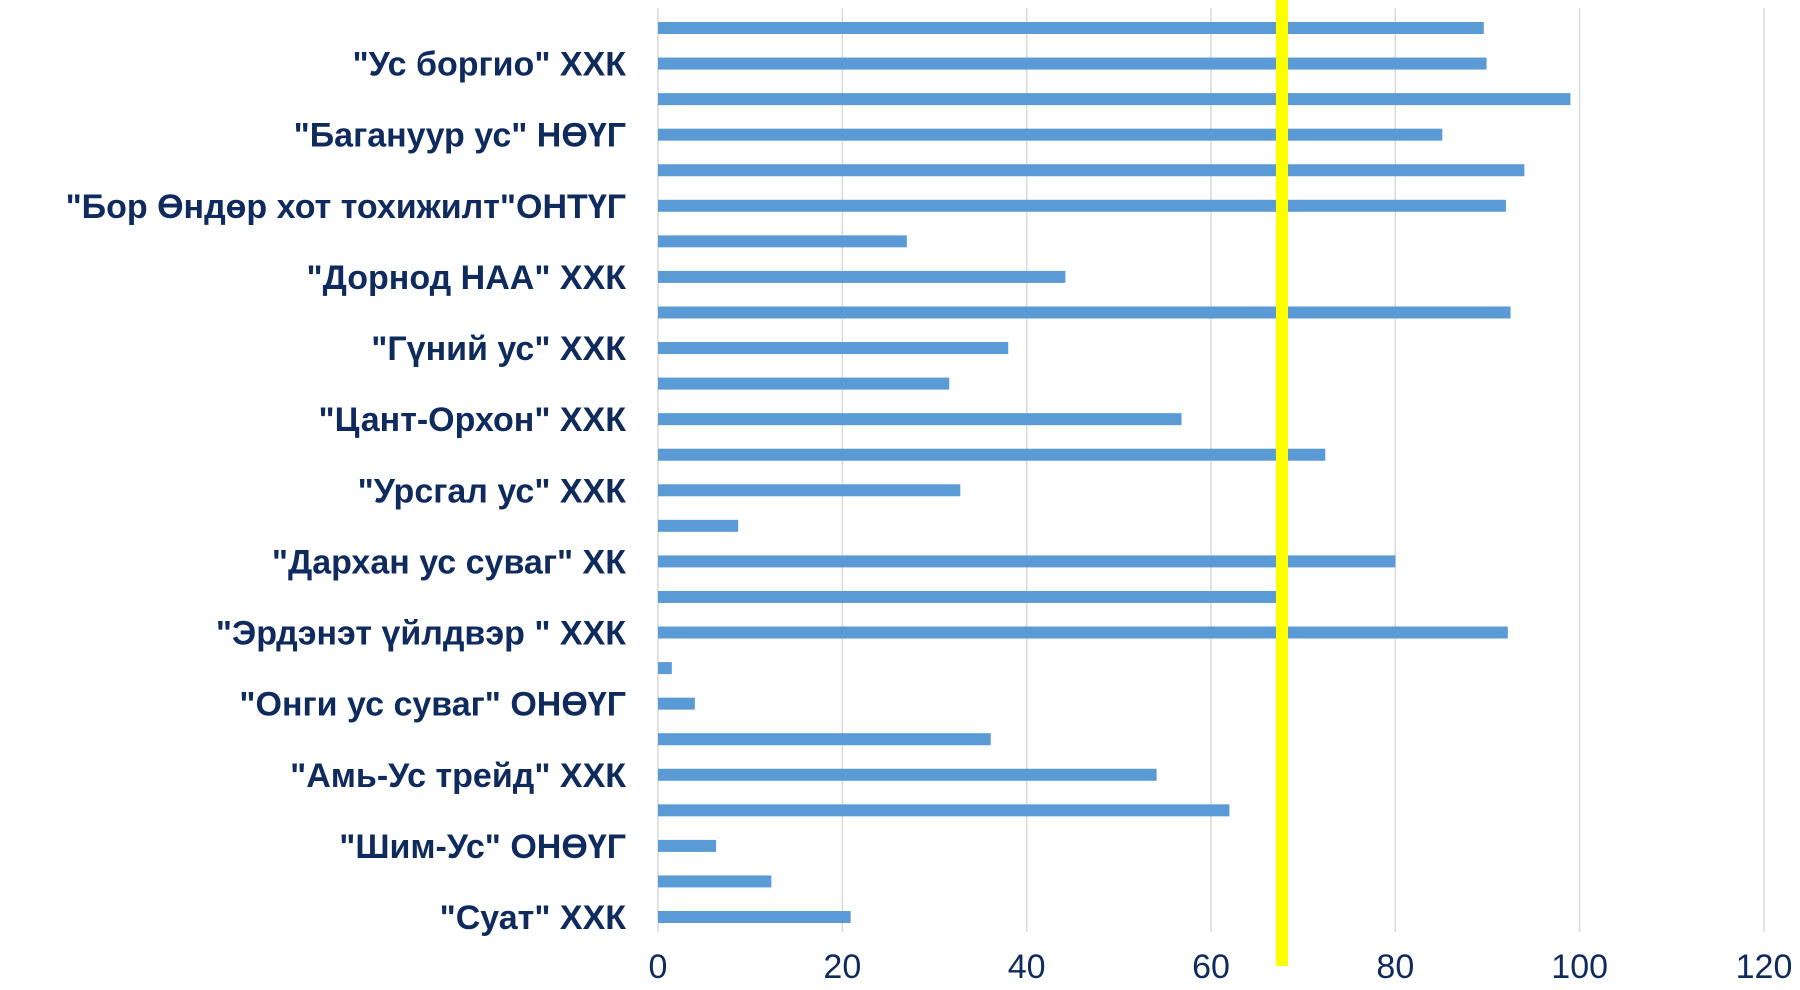  What do you see at coordinates (533, 918) in the screenshot?
I see `category-label: "Суат" ХХК` at bounding box center [533, 918].